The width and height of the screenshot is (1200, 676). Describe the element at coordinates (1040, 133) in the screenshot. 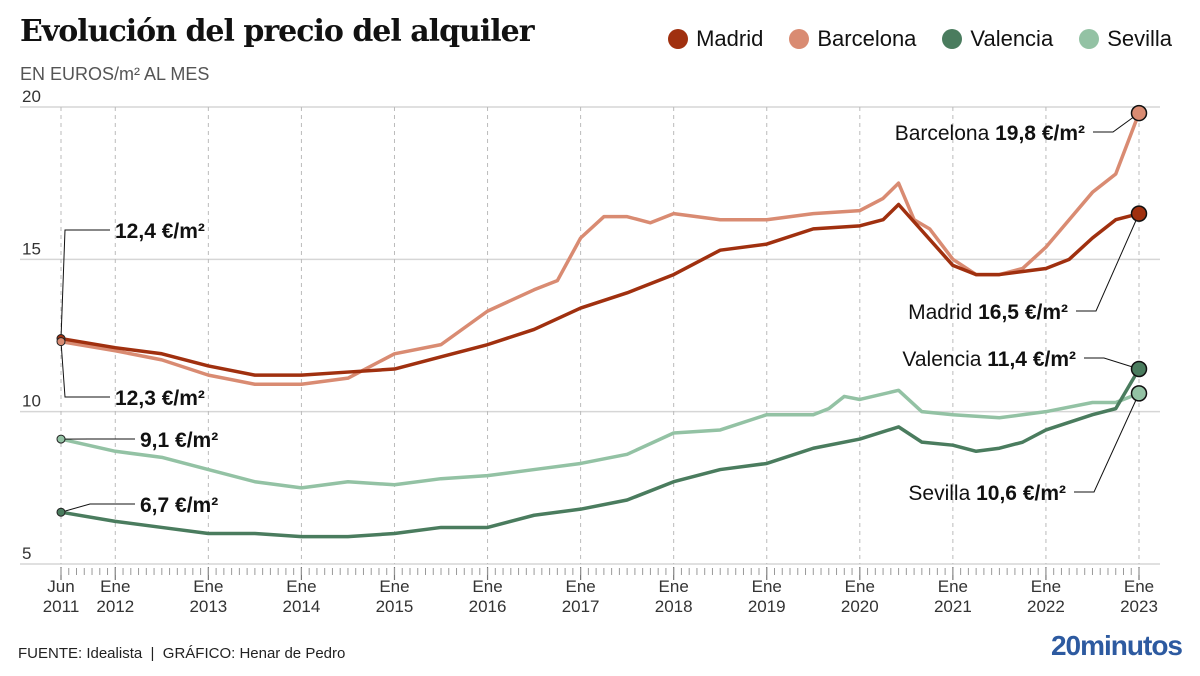

I see `value: 19,8 €/m²` at that location.